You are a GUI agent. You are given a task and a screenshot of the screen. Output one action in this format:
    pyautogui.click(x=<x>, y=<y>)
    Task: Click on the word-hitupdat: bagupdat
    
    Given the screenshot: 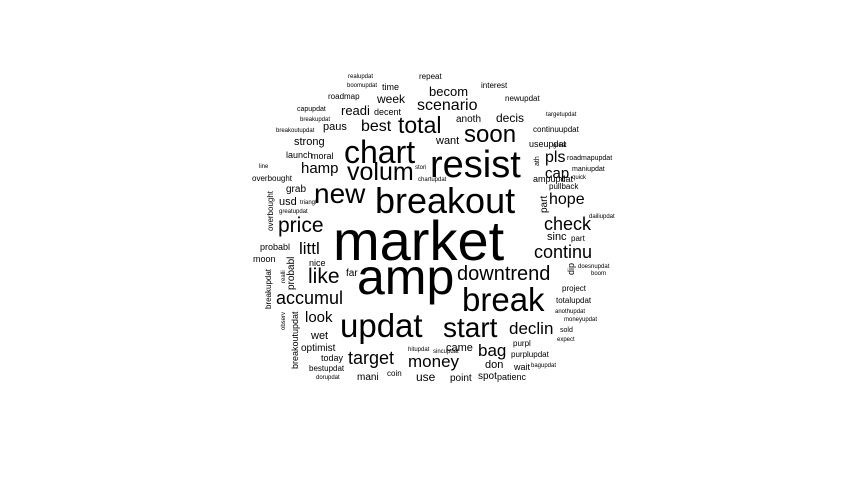 What is the action you would take?
    pyautogui.click(x=544, y=366)
    